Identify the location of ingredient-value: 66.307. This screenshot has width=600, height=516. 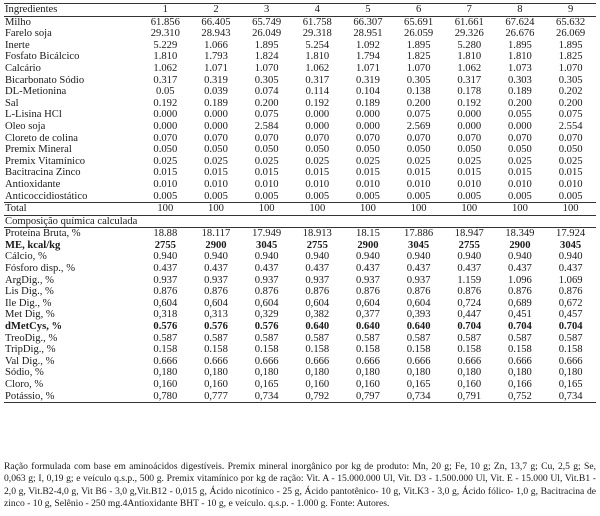
(368, 22).